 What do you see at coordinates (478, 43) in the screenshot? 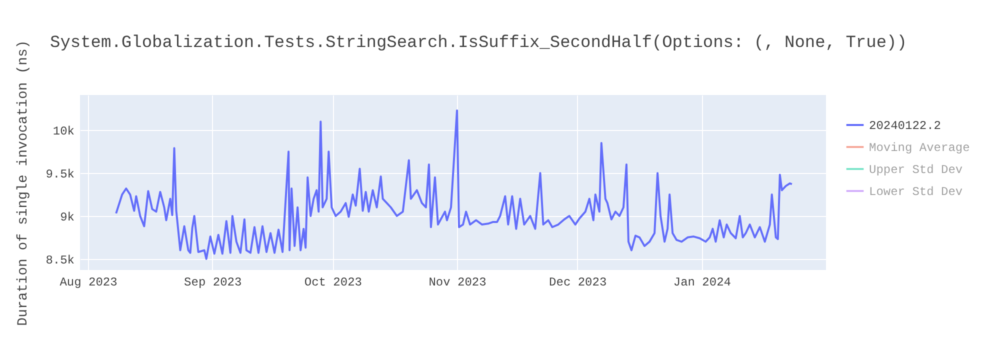
I see `chart-title: System.Globalization.Tests.StringSearch.IsSuffix_SecondHalf(Options: (, None, True))` at bounding box center [478, 43].